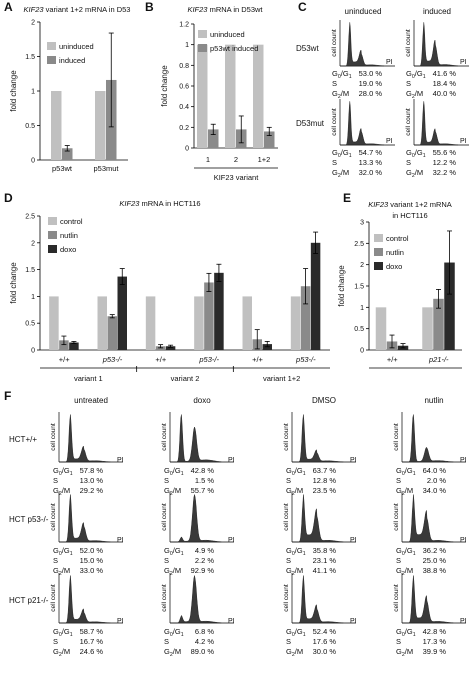 The image size is (474, 677). I want to click on g2-value: 39.9 %, so click(435, 651).